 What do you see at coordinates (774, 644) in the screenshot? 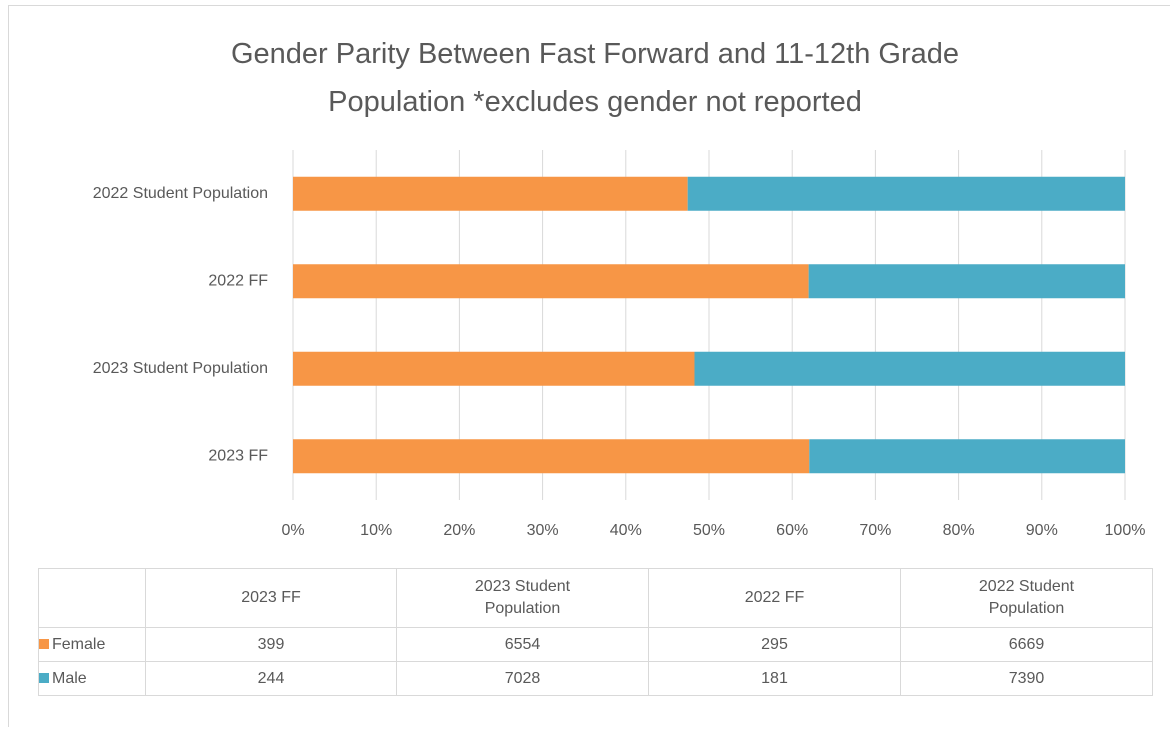
I see `table-cell: 295` at bounding box center [774, 644].